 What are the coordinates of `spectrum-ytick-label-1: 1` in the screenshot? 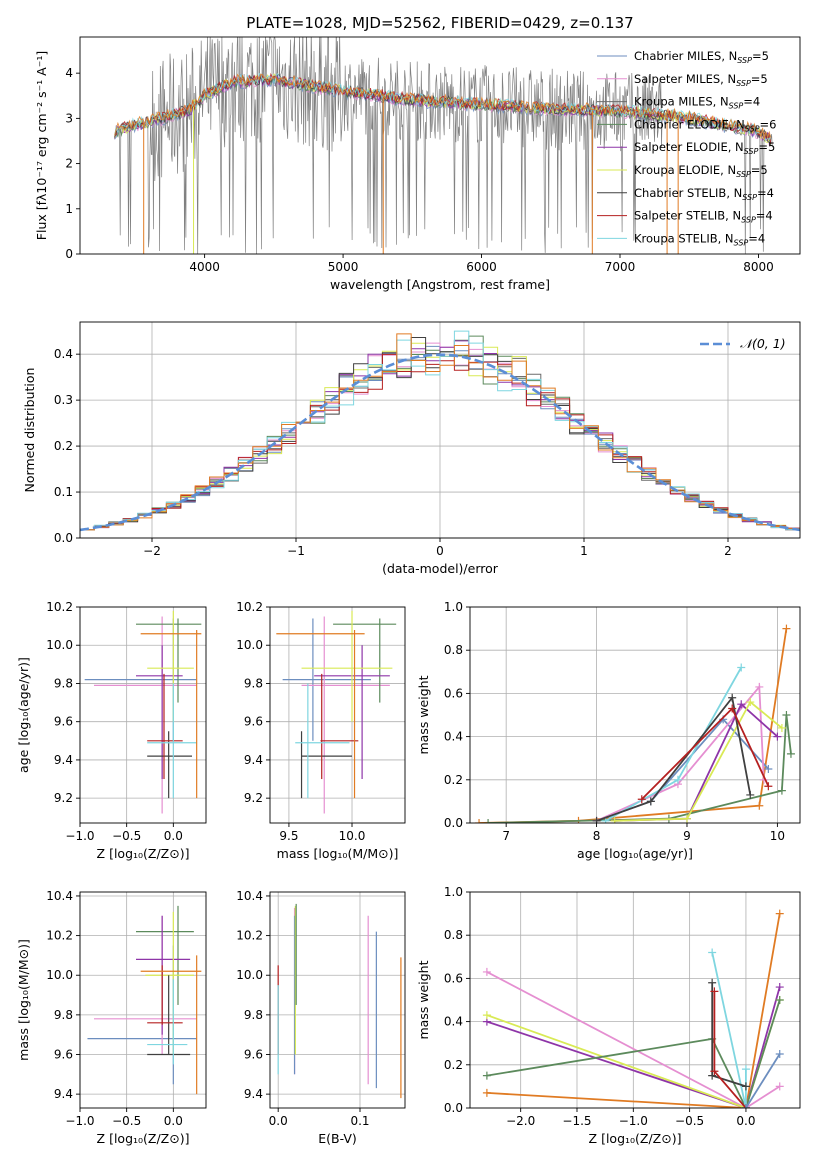 It's located at (69, 209).